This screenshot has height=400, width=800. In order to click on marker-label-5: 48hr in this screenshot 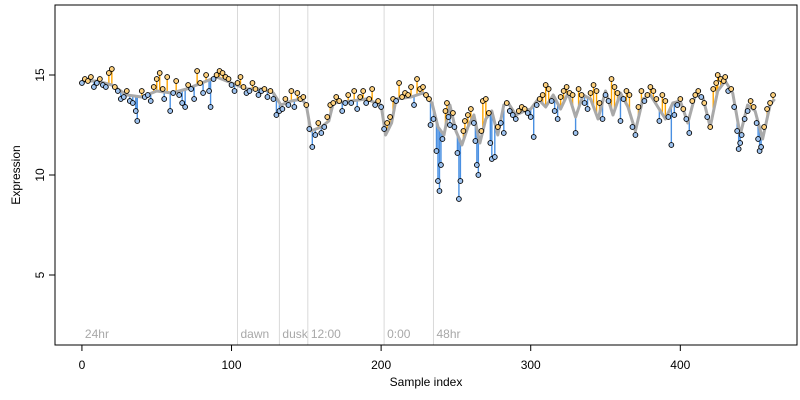, I will do `click(448, 334)`.